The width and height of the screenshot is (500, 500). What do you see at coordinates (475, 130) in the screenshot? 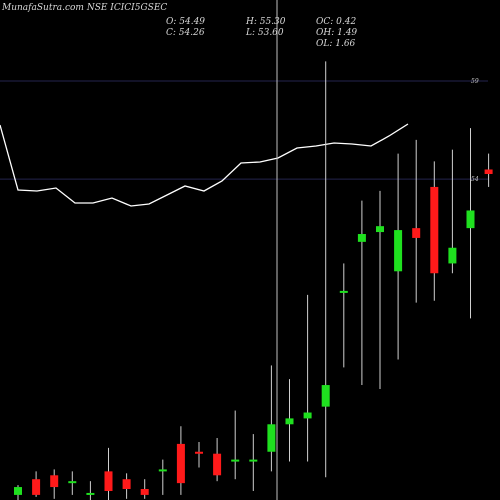
I see `y-axis-labels: 59 54` at bounding box center [475, 130].